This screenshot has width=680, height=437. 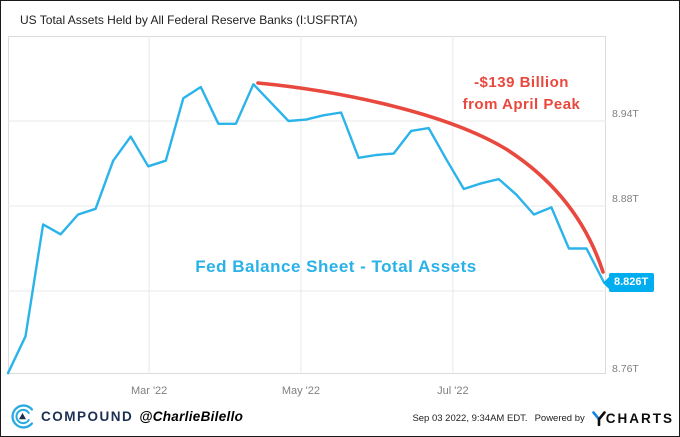 What do you see at coordinates (300, 391) in the screenshot?
I see `x-tick-label: May '22` at bounding box center [300, 391].